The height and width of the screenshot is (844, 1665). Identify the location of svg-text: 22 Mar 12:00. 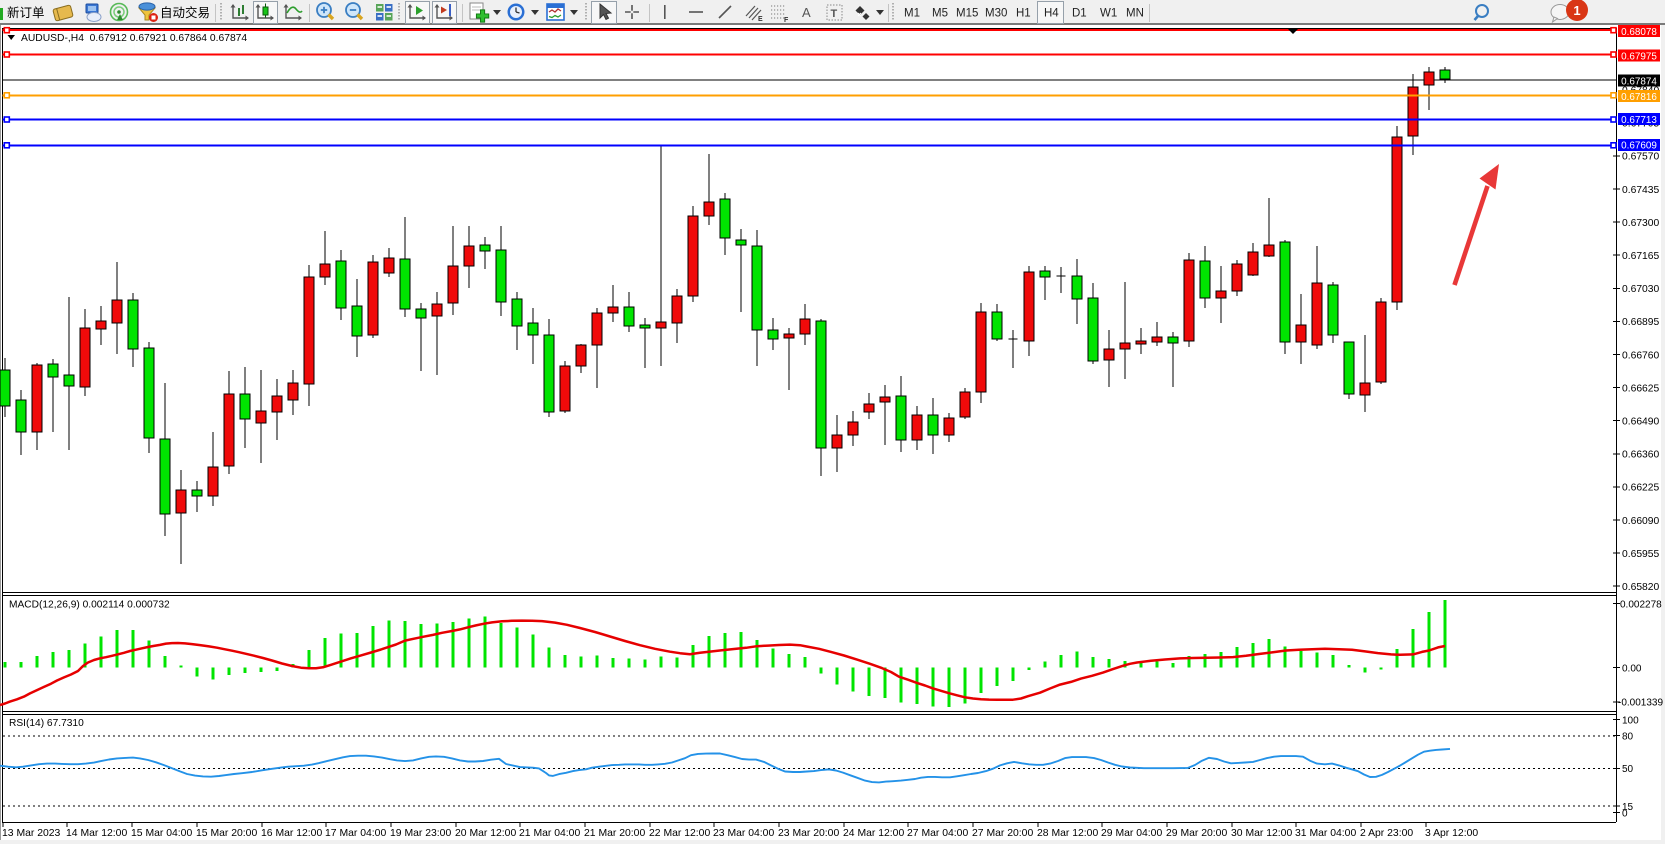
(679, 833).